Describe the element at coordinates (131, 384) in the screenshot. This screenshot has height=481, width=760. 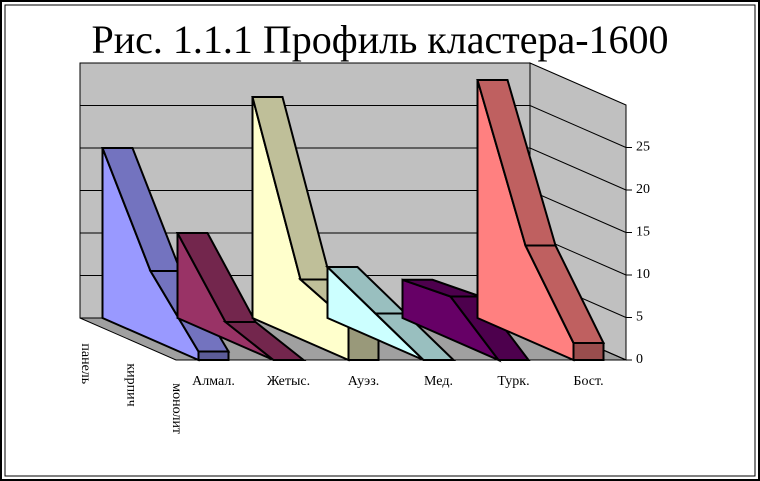
I see `depth-label: кирпич` at that location.